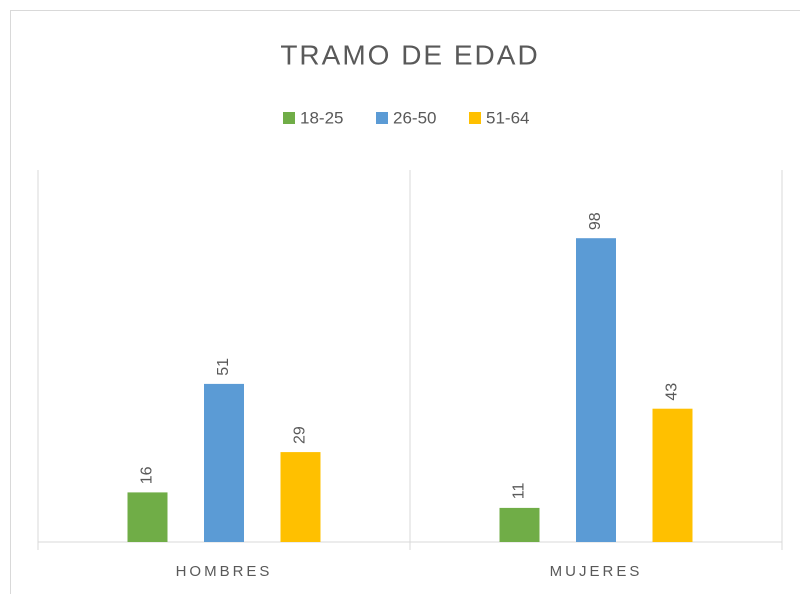 The height and width of the screenshot is (594, 800). Describe the element at coordinates (224, 571) in the screenshot. I see `x-tick-label: HOMBRES` at that location.